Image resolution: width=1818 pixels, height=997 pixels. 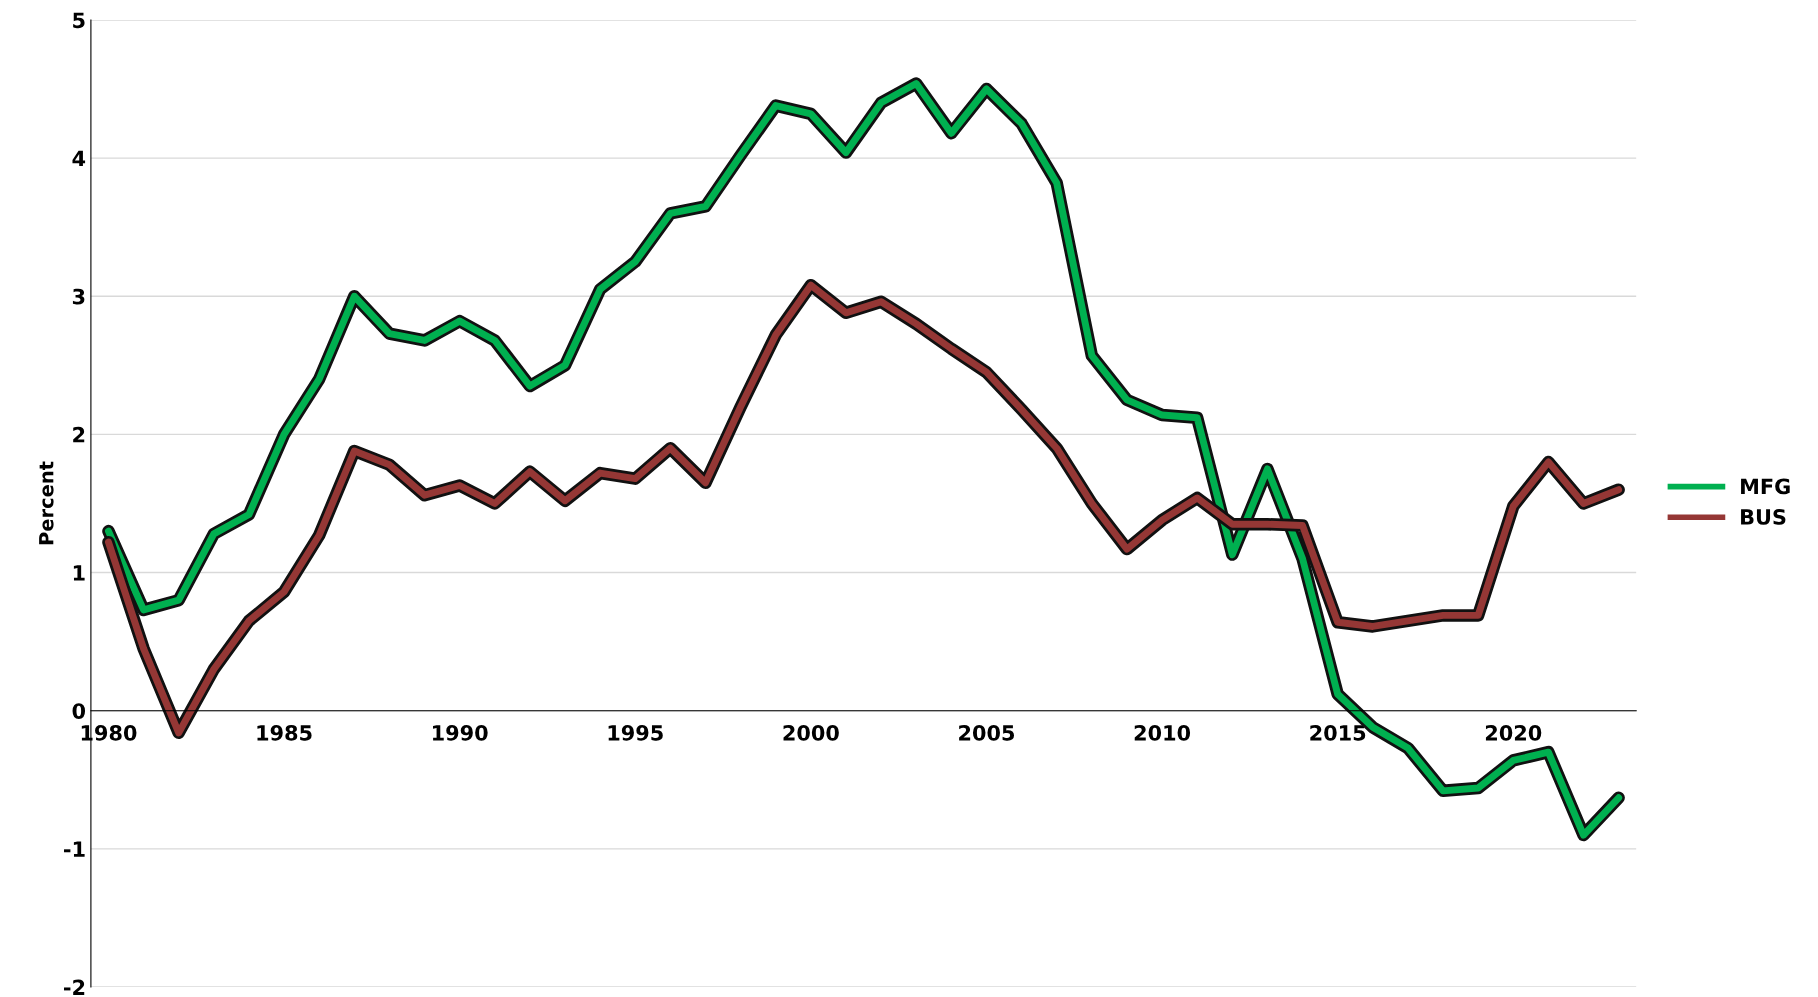 What do you see at coordinates (79, 20) in the screenshot?
I see `y-tick-label: 5` at bounding box center [79, 20].